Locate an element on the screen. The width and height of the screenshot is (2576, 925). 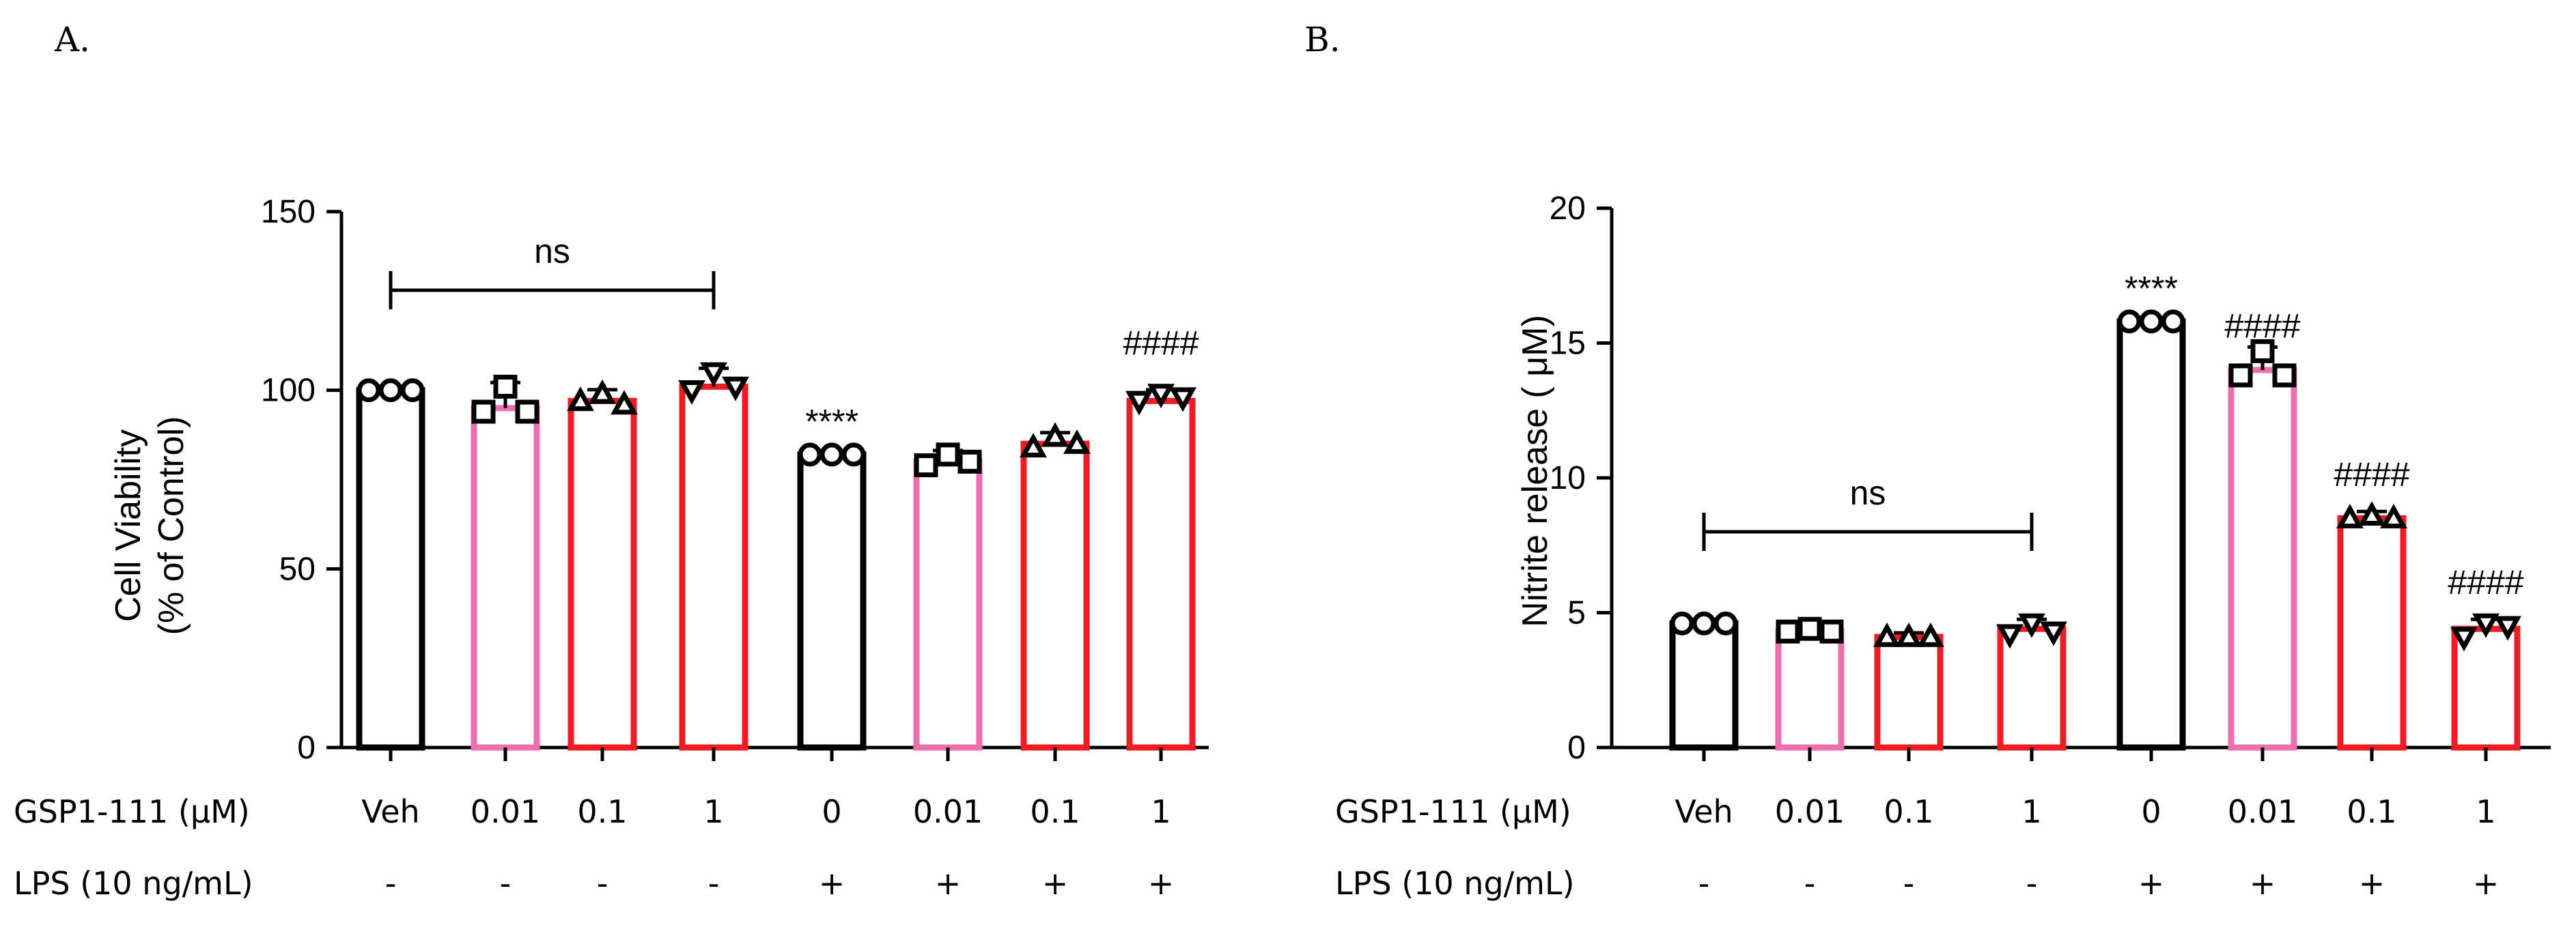
row-label-lps-b: LPS (10 ng/mL) is located at coordinates (1455, 883).